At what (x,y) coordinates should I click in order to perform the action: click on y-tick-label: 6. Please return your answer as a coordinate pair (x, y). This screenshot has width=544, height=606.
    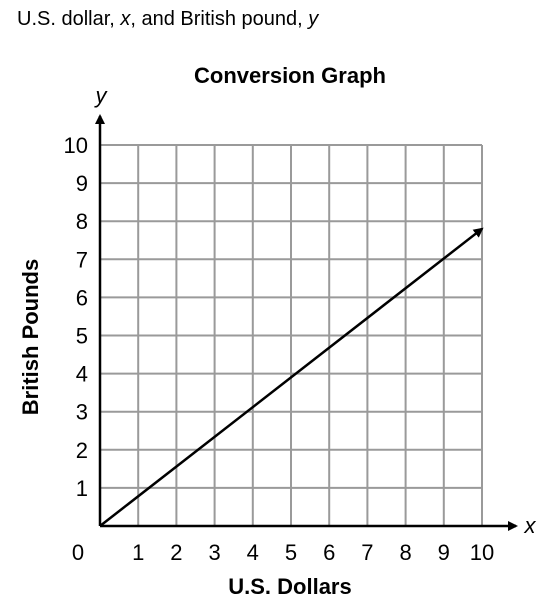
    Looking at the image, I should click on (82, 297).